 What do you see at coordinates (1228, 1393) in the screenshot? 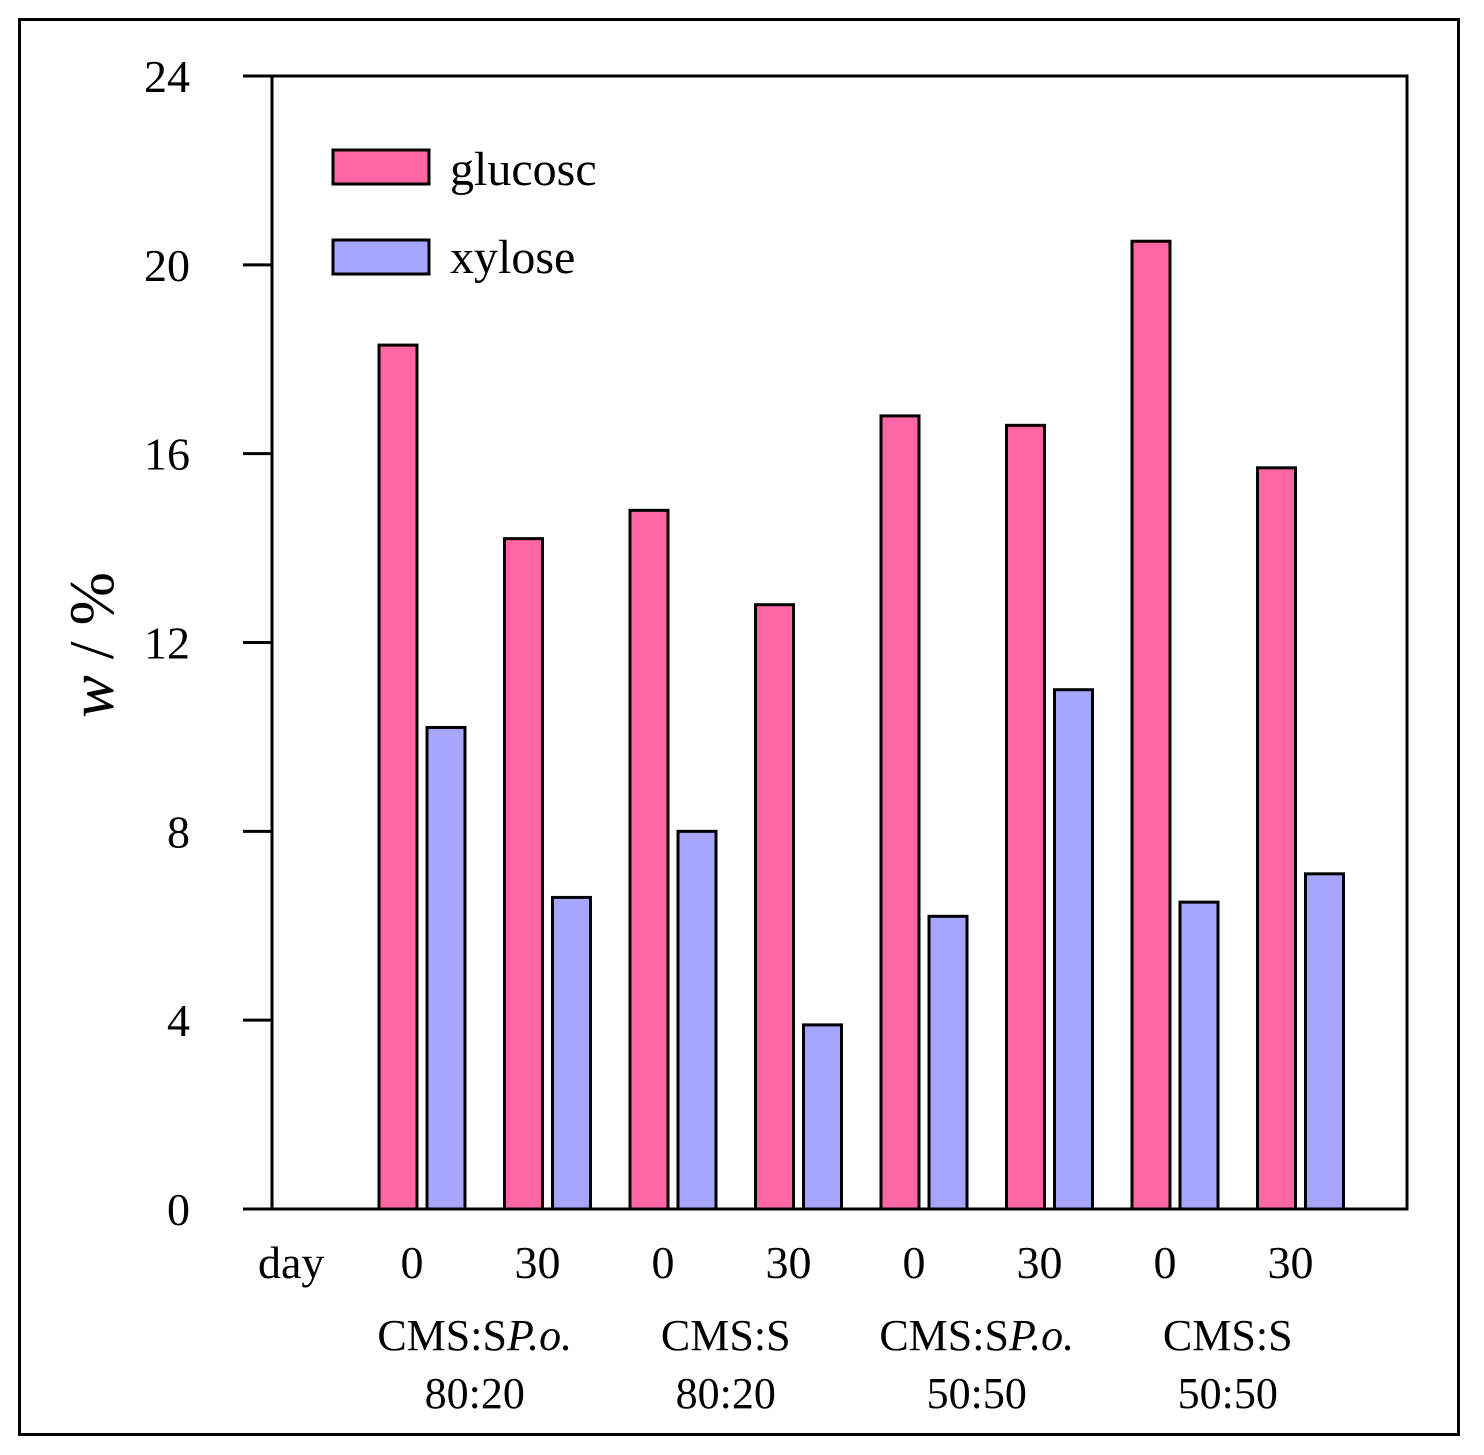
I see `group-label-line2-3: 50:50` at bounding box center [1228, 1393].